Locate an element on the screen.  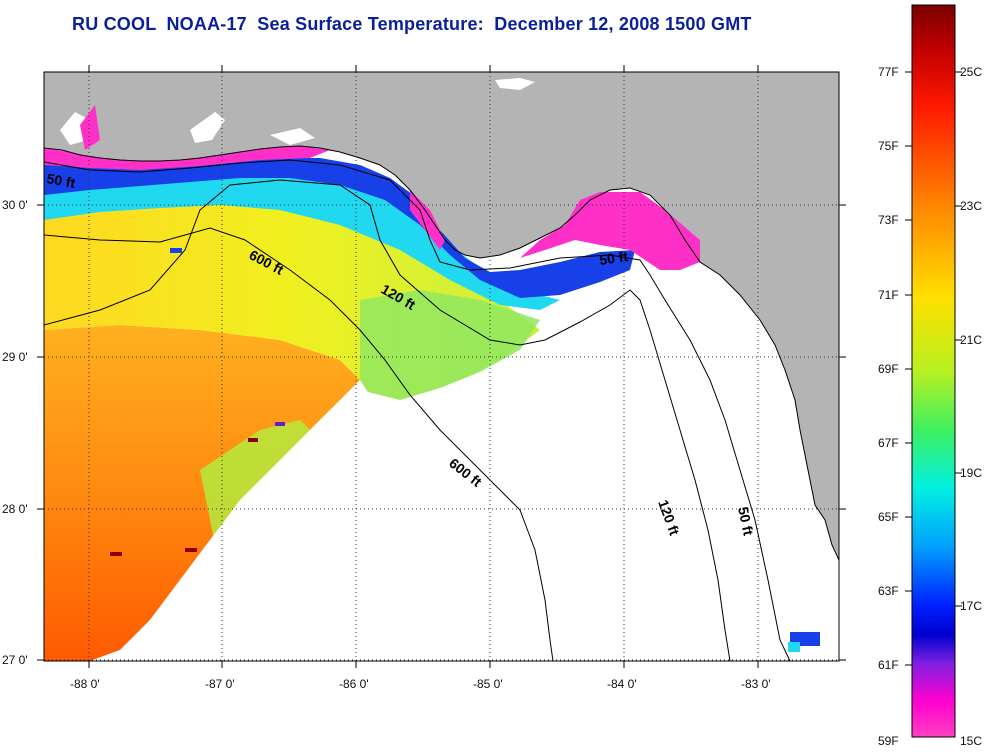
lon-label: -88 0' is located at coordinates (85, 684).